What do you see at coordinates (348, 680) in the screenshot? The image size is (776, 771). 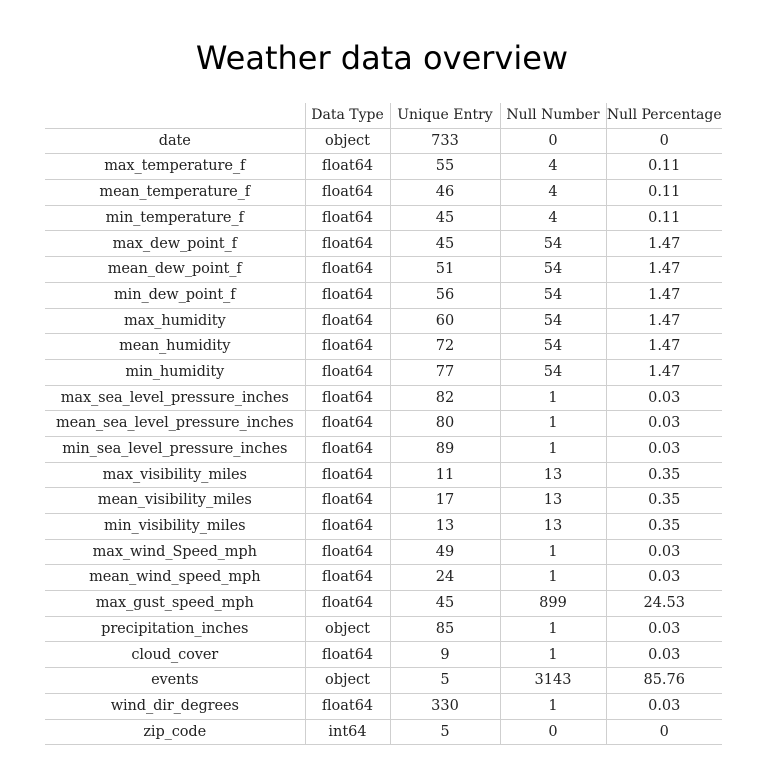 I see `data-type-cell: object` at bounding box center [348, 680].